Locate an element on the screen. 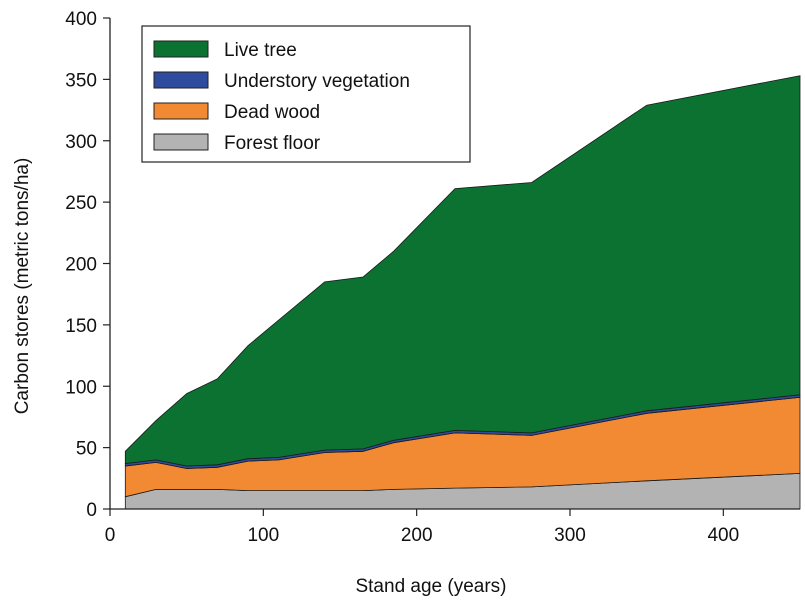 The height and width of the screenshot is (610, 805). y-tick-label: 300 is located at coordinates (81, 142).